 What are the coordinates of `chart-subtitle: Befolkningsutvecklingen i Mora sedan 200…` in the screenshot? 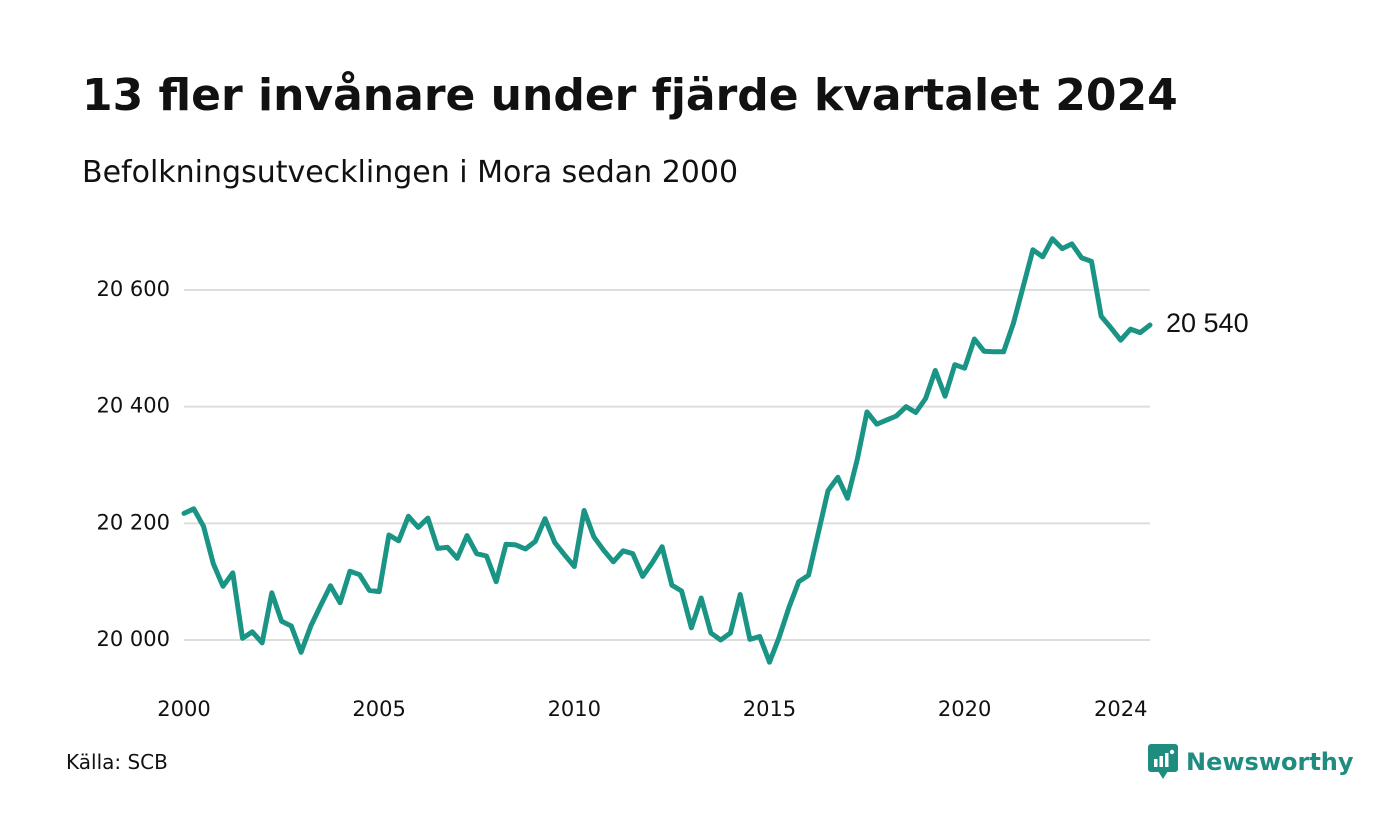 It's located at (410, 172).